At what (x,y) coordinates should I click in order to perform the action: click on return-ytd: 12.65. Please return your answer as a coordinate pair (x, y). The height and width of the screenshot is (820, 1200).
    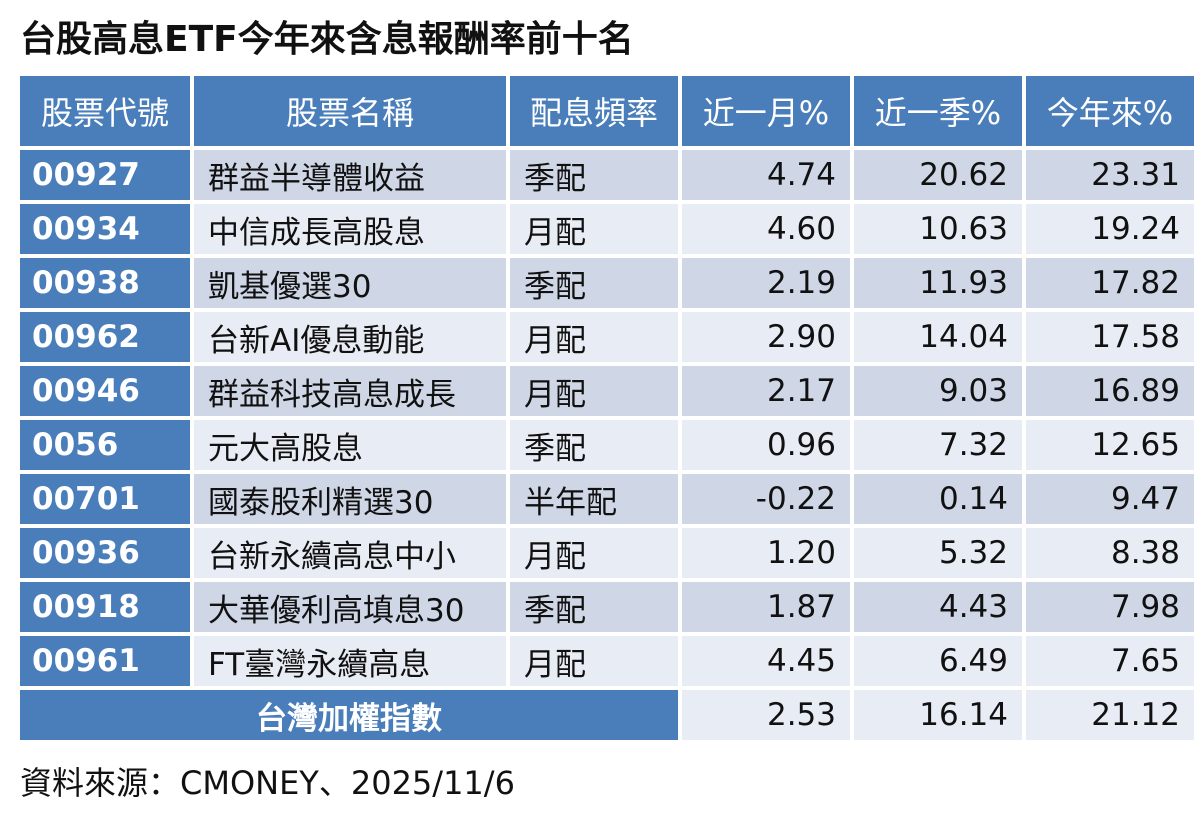
    Looking at the image, I should click on (1110, 445).